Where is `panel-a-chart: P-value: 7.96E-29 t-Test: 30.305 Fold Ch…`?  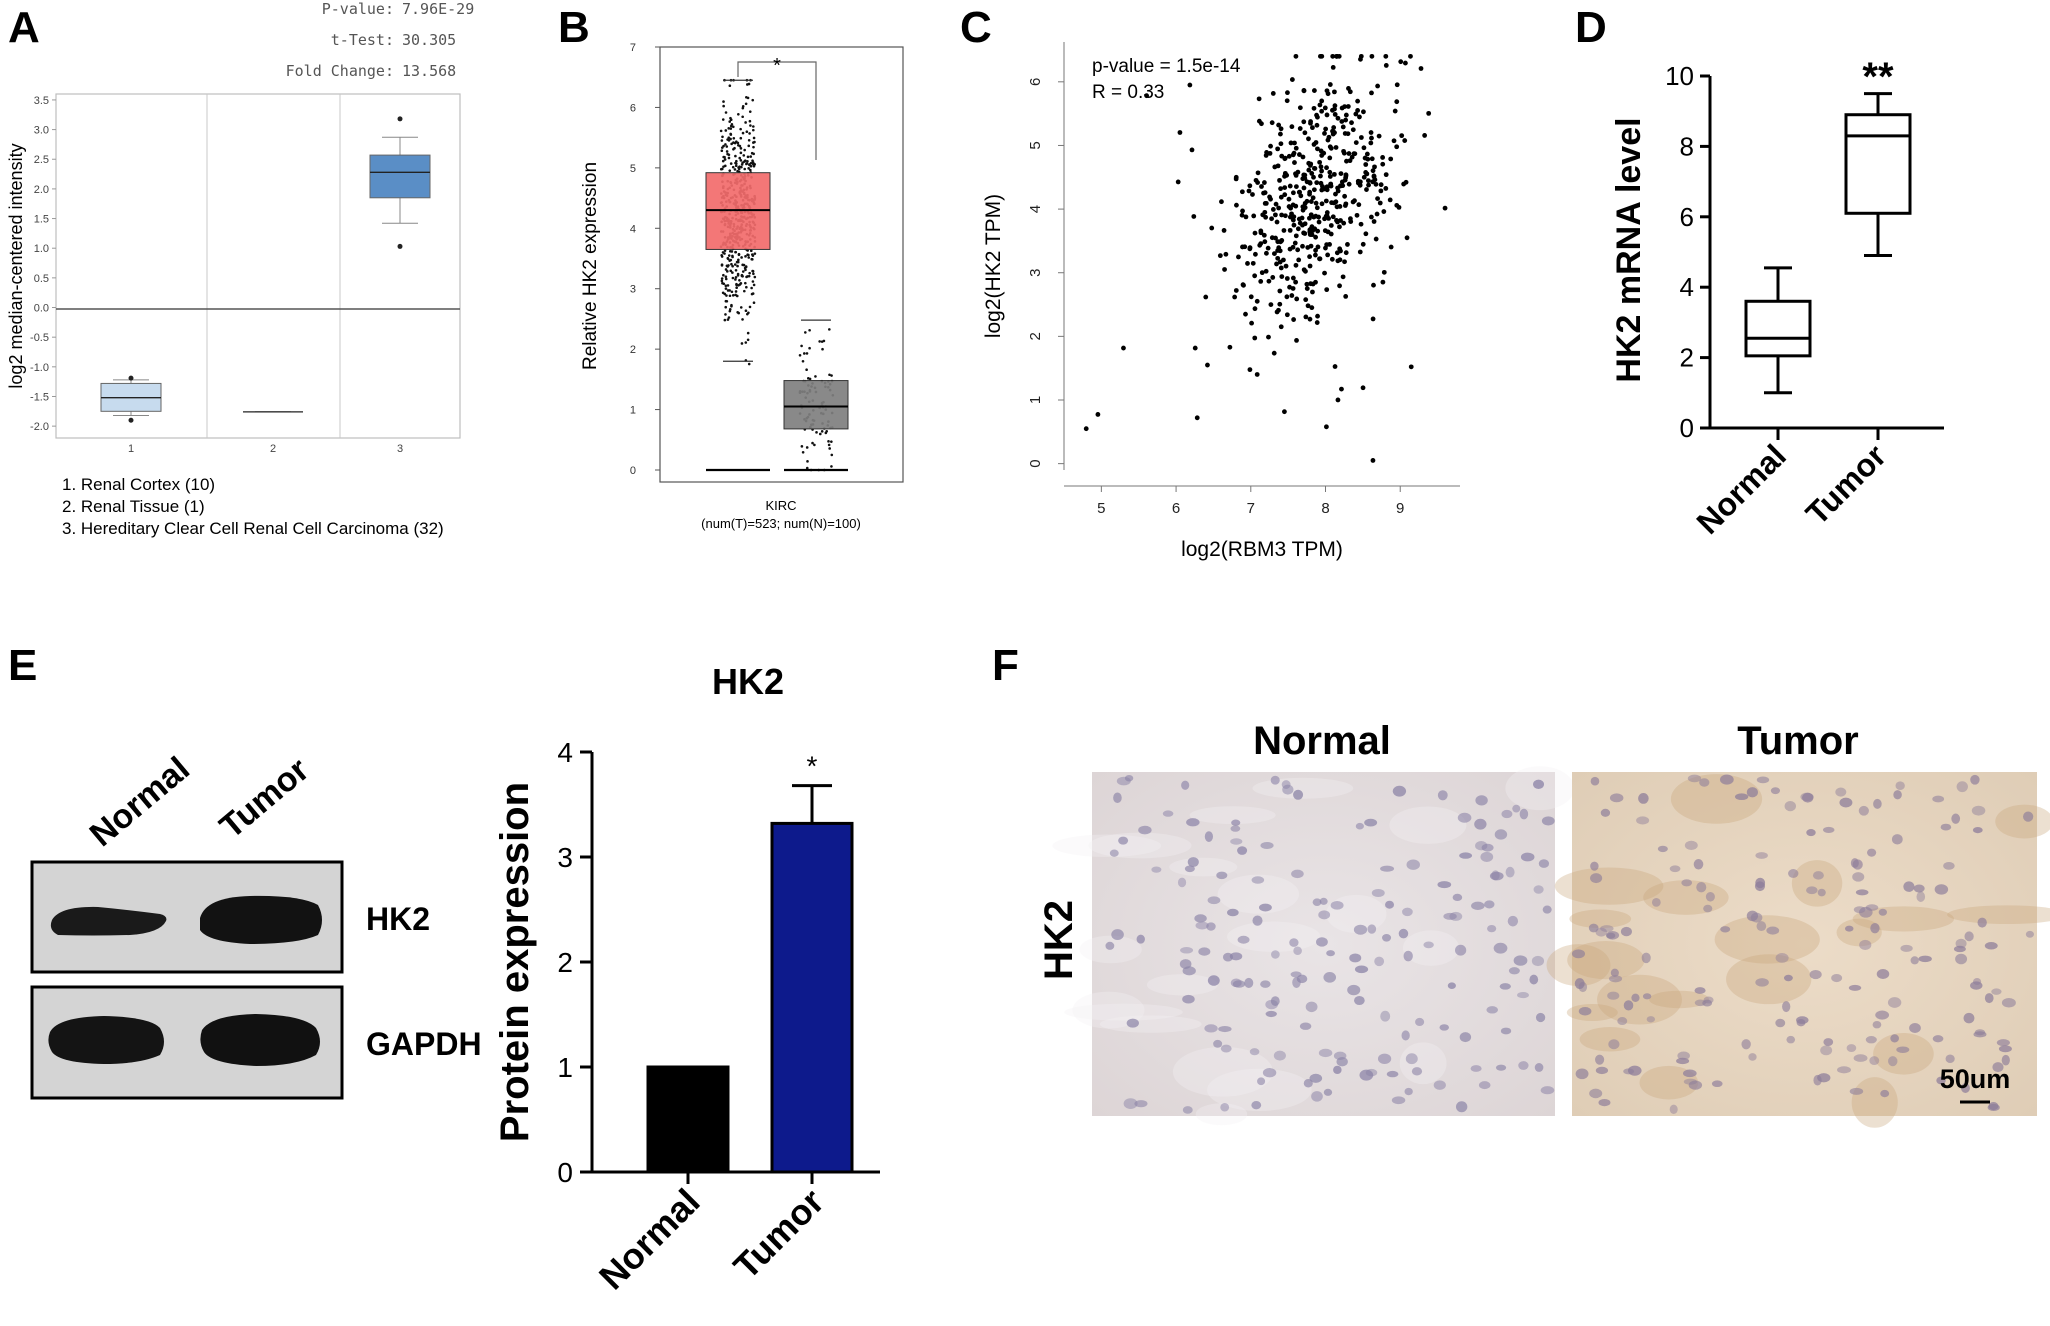 panel-a-chart: P-value: 7.96E-29 t-Test: 30.305 Fold Ch… is located at coordinates (240, 269).